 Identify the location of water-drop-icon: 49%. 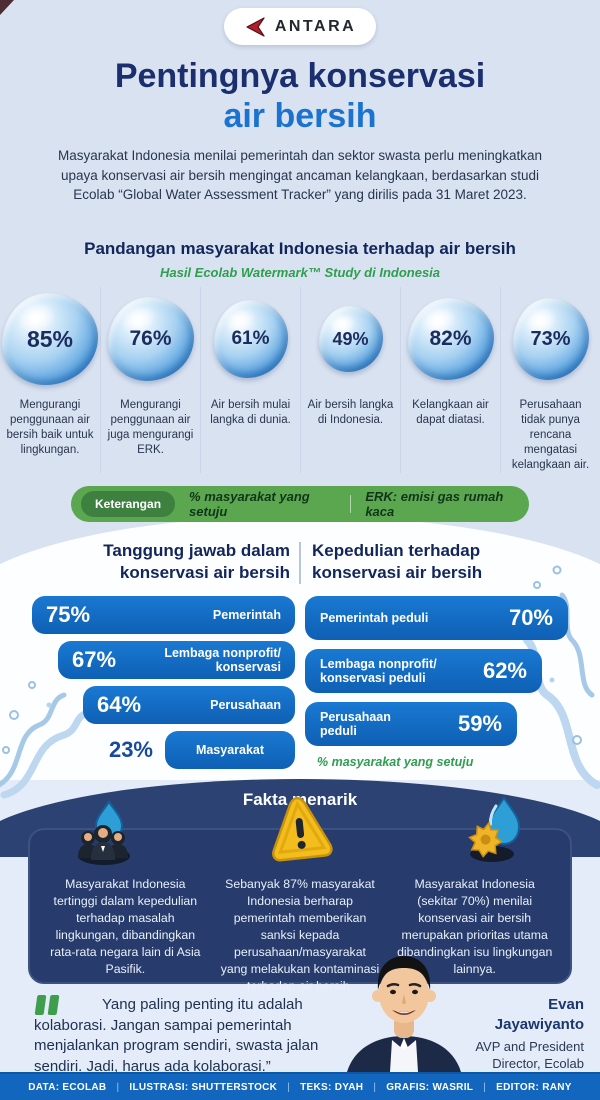
(350, 339).